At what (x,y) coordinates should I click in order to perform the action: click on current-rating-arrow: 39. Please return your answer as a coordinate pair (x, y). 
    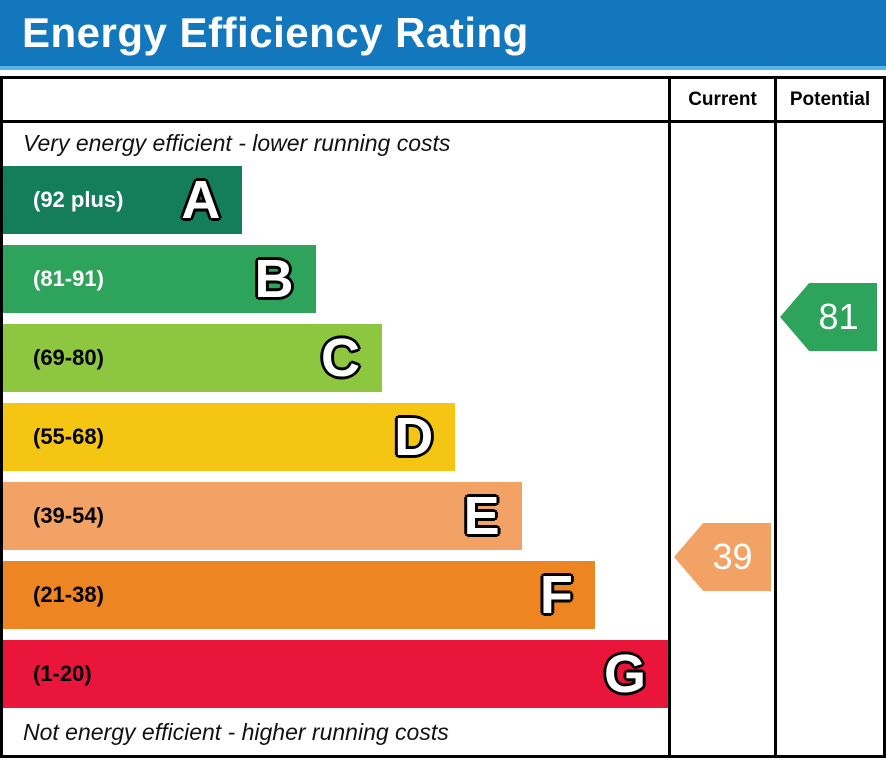
    Looking at the image, I should click on (722, 557).